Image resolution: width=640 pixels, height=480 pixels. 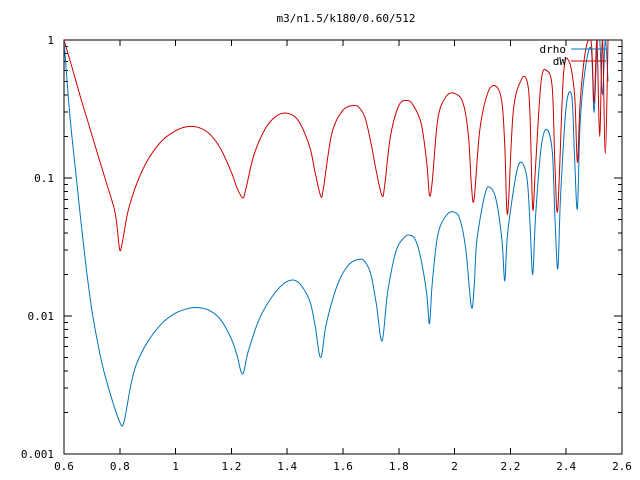 I want to click on x-tick-label: 2, so click(x=454, y=466).